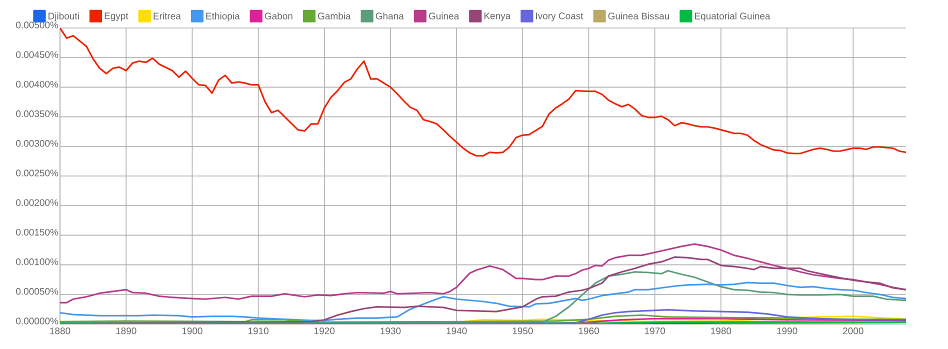  I want to click on legend-label: Equatorial Guinea, so click(732, 17).